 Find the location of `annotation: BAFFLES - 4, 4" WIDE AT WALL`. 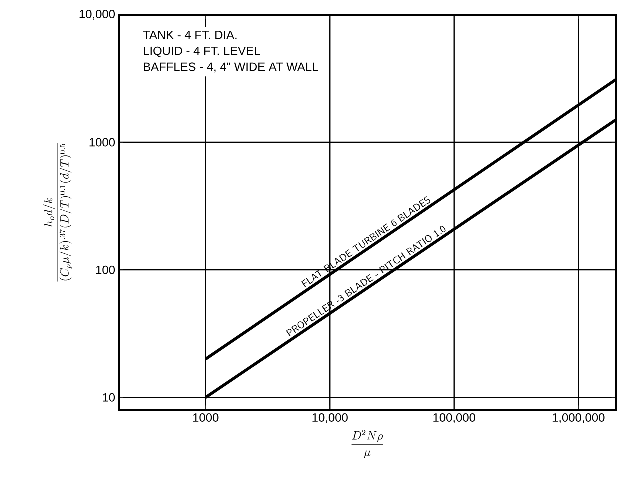

annotation: BAFFLES - 4, 4" WIDE AT WALL is located at coordinates (231, 67).